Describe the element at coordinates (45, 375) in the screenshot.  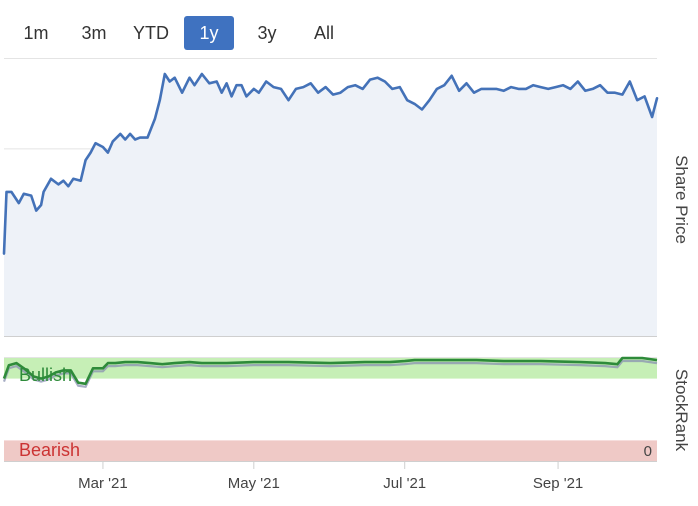
I see `bullish-label: Bullish` at that location.